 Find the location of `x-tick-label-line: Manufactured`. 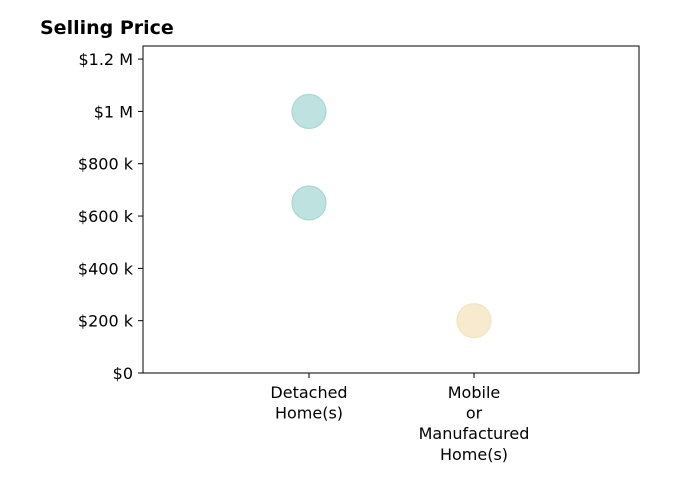

x-tick-label-line: Manufactured is located at coordinates (474, 433).